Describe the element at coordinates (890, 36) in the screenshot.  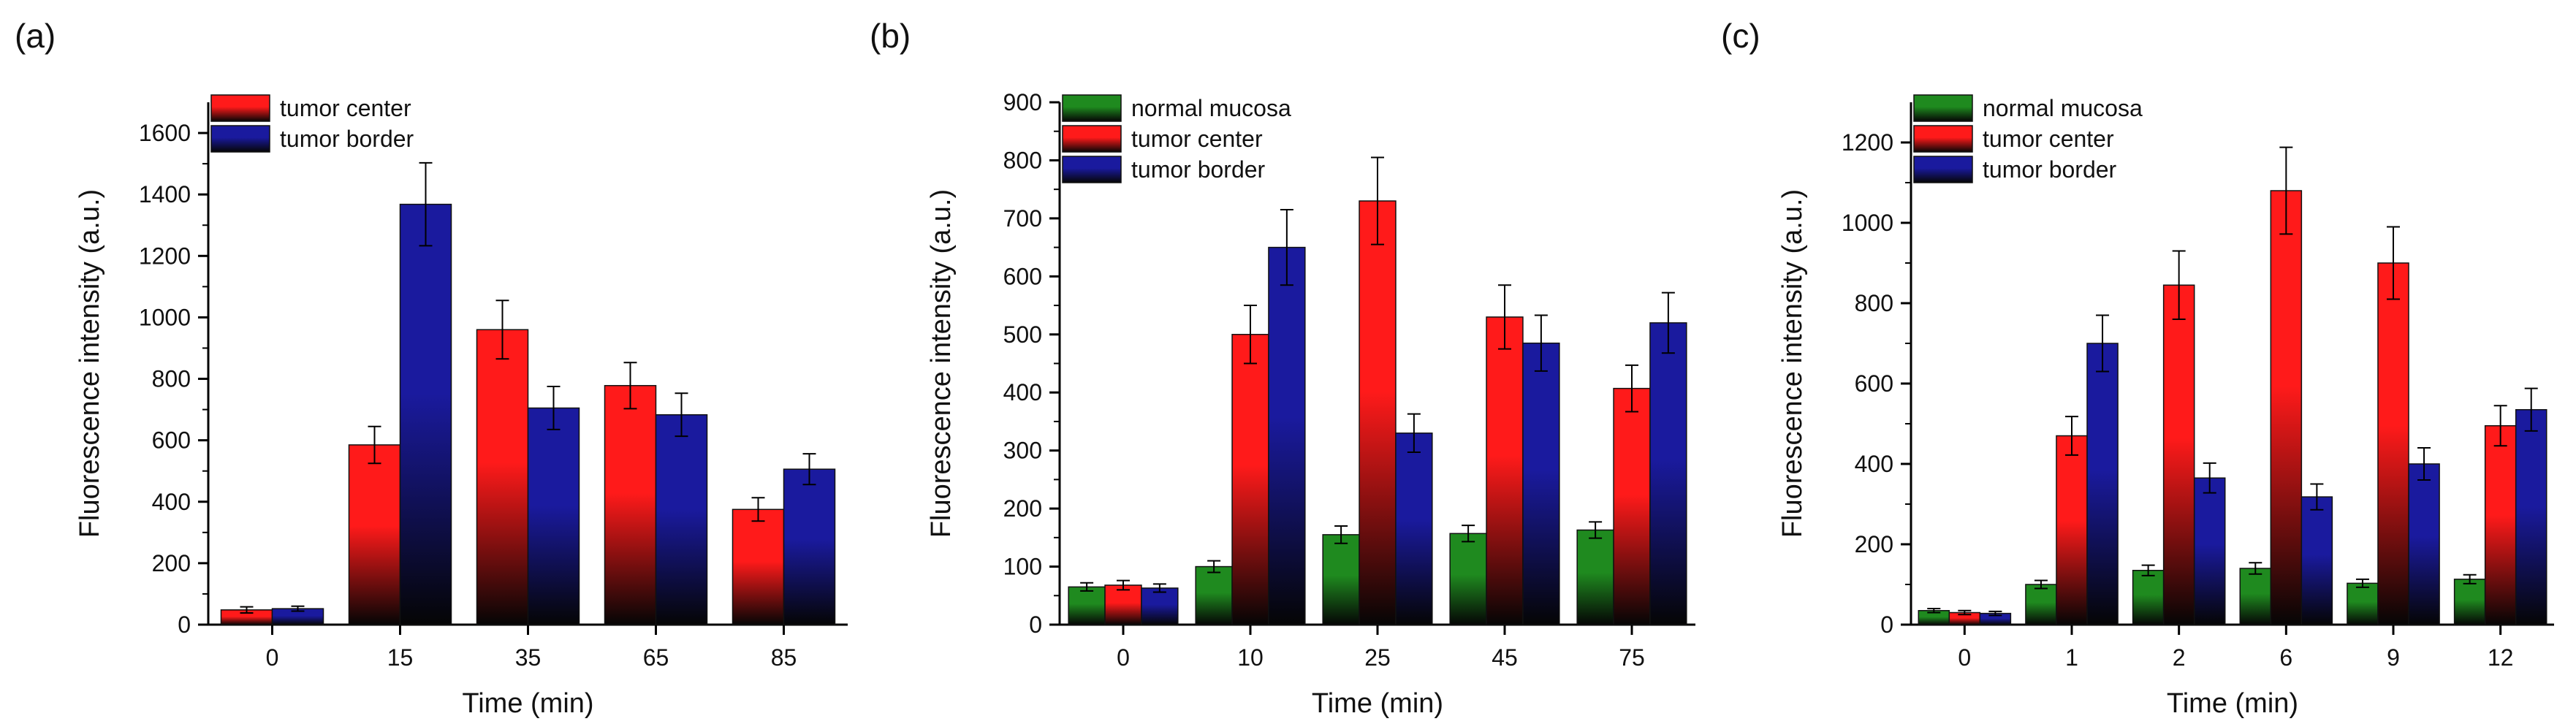
I see `panel-label-b: (b)` at that location.